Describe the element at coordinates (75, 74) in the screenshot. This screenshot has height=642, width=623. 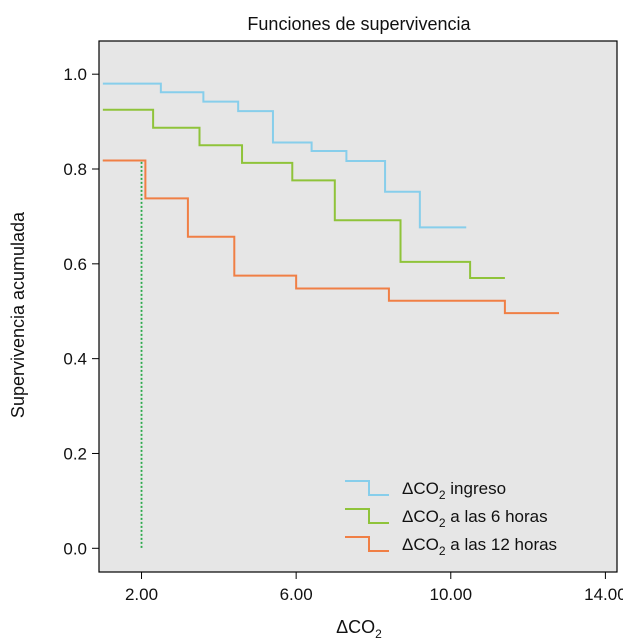
I see `y-tick-label: 1.0` at that location.